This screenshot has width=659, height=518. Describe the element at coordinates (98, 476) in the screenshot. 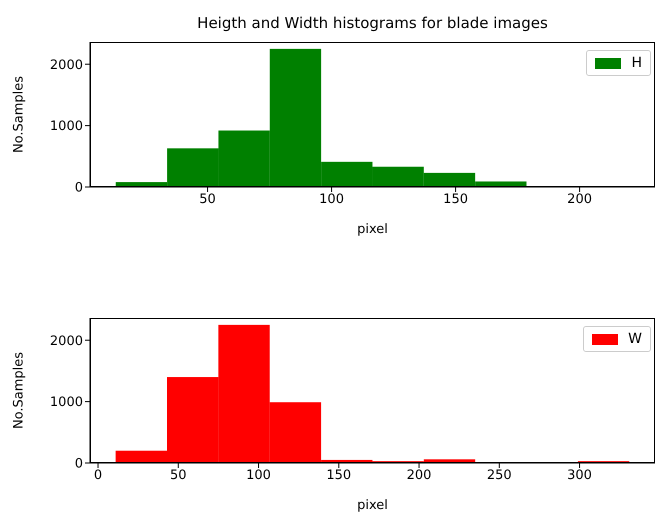

I see `x-tick-label: 0` at that location.